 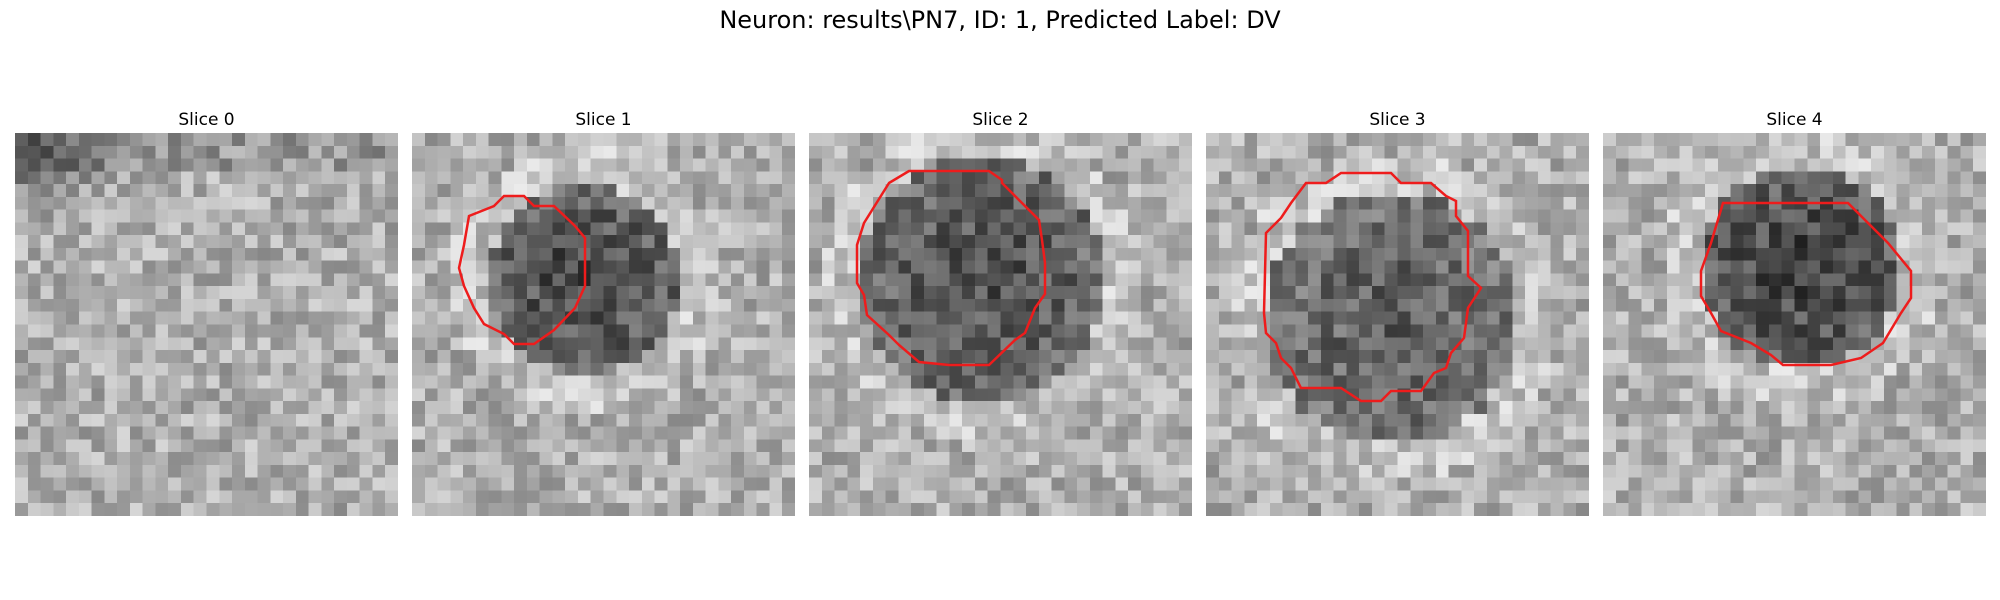 I want to click on slice-title: Slice 2, so click(x=1000, y=120).